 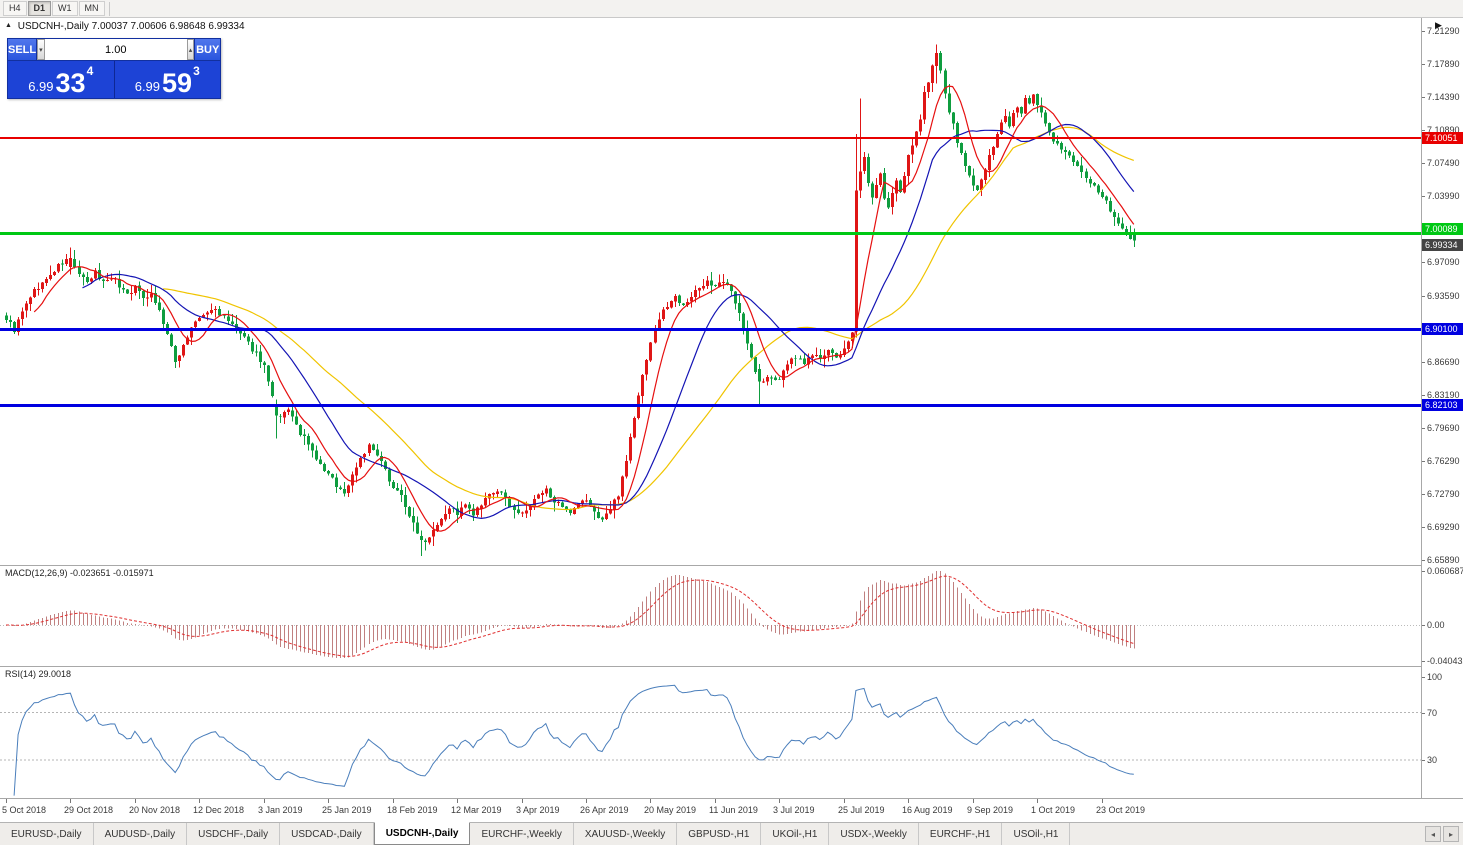 What do you see at coordinates (219, 810) in the screenshot?
I see `date-axis-label: 12 Dec 2018` at bounding box center [219, 810].